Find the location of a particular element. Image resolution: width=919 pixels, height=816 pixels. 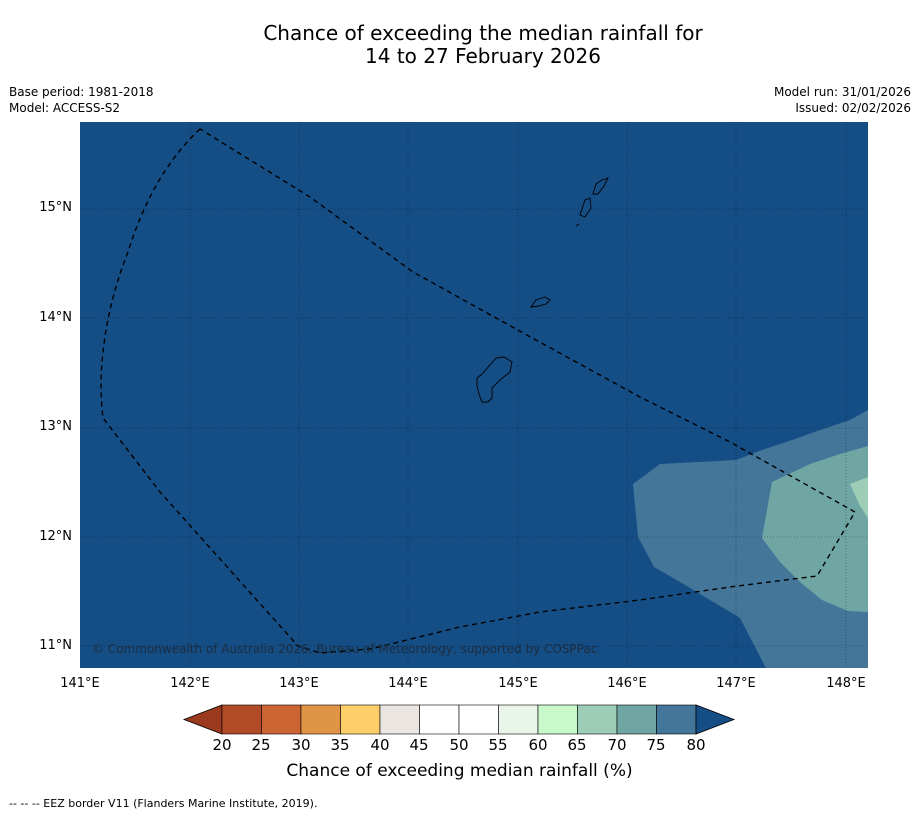

model-text: Model: ACCESS-S2 is located at coordinates (65, 108).